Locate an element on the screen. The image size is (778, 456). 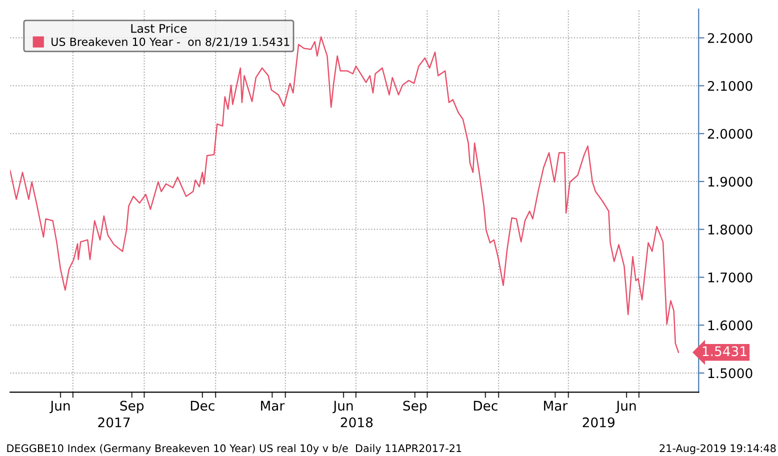
text: 21-Aug-2019 19:14:48 is located at coordinates (718, 449).